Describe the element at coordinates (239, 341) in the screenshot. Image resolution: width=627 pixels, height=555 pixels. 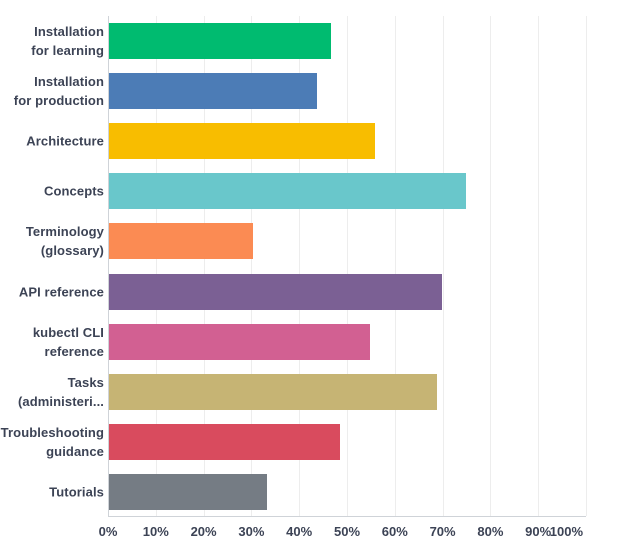
I see `bar-kubectl-cli-reference` at that location.